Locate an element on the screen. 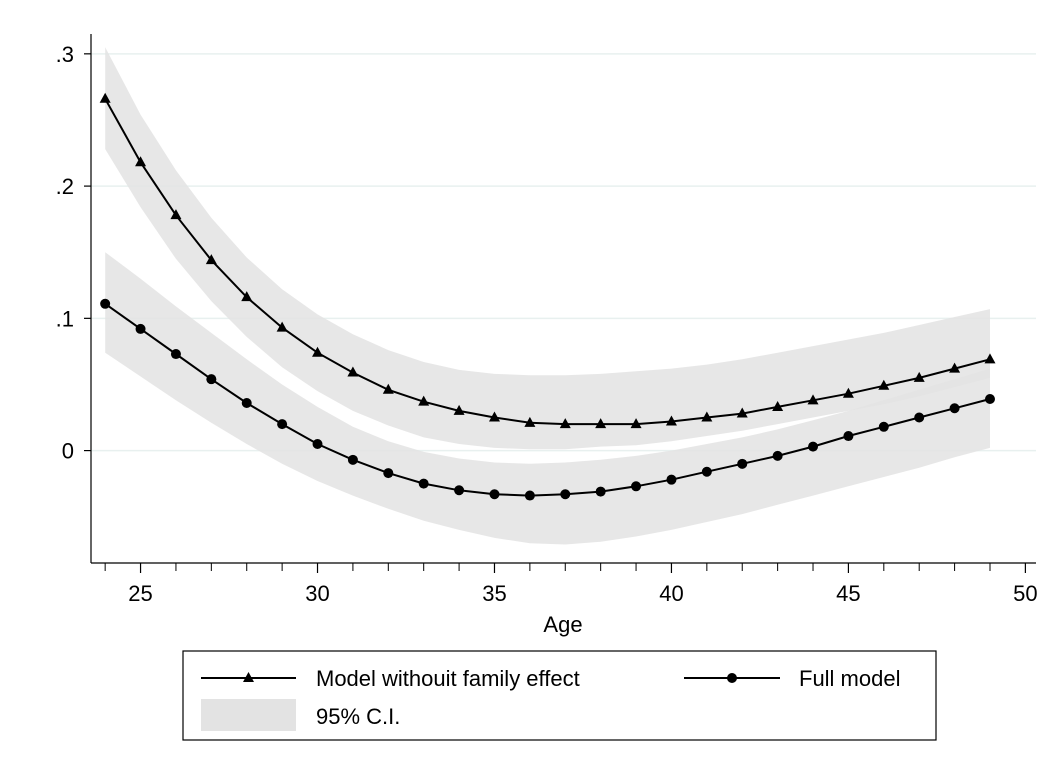 Image resolution: width=1057 pixels, height=772 pixels. legend-box is located at coordinates (559, 695).